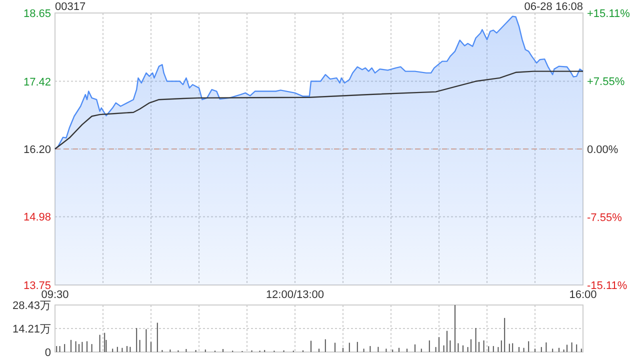  Describe the element at coordinates (37, 14) in the screenshot. I see `y-tick-label: 18.65` at that location.